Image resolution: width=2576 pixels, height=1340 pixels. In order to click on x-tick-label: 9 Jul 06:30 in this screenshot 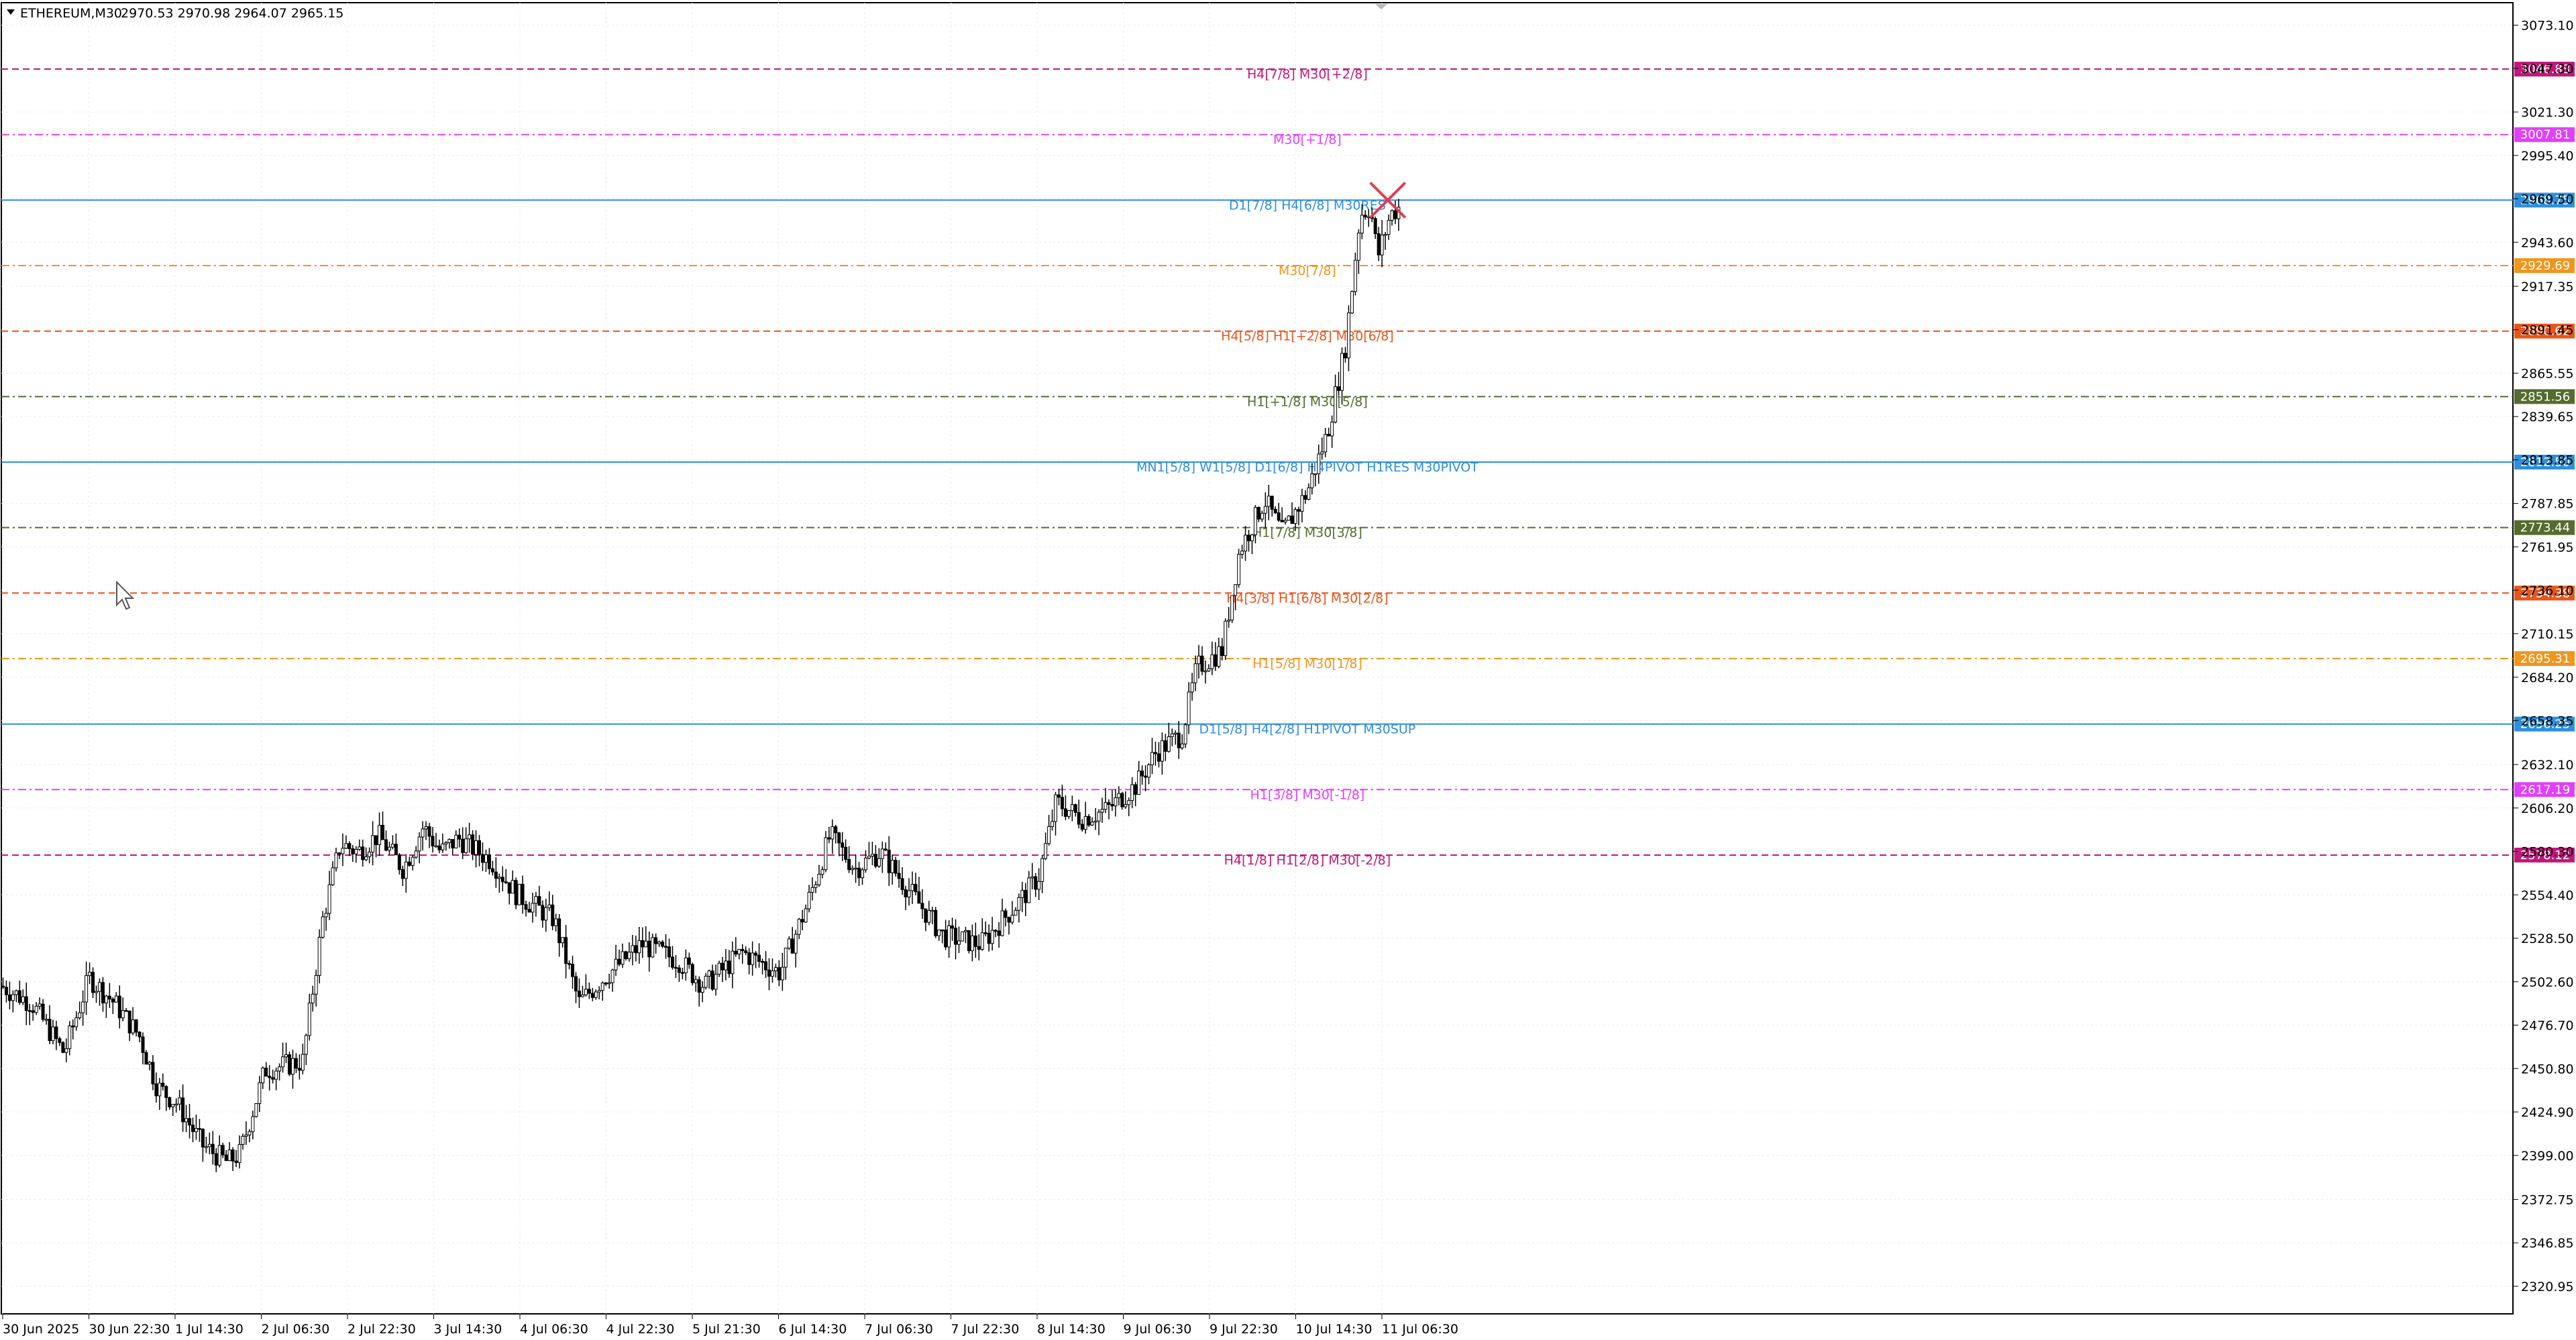, I will do `click(1158, 1329)`.